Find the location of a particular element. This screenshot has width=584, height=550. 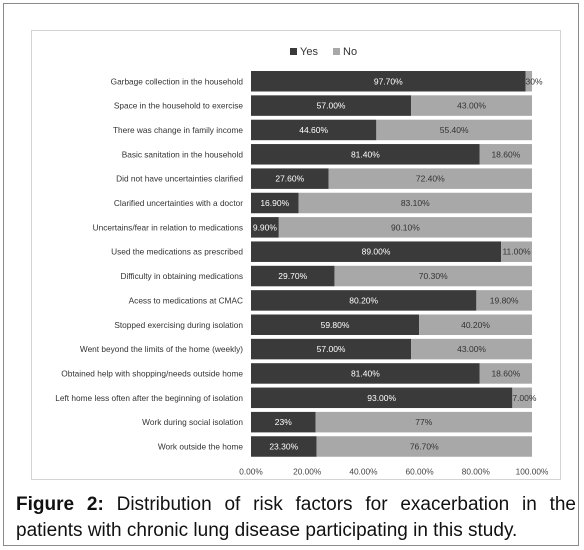

data-label-no: 7.00% is located at coordinates (524, 398).